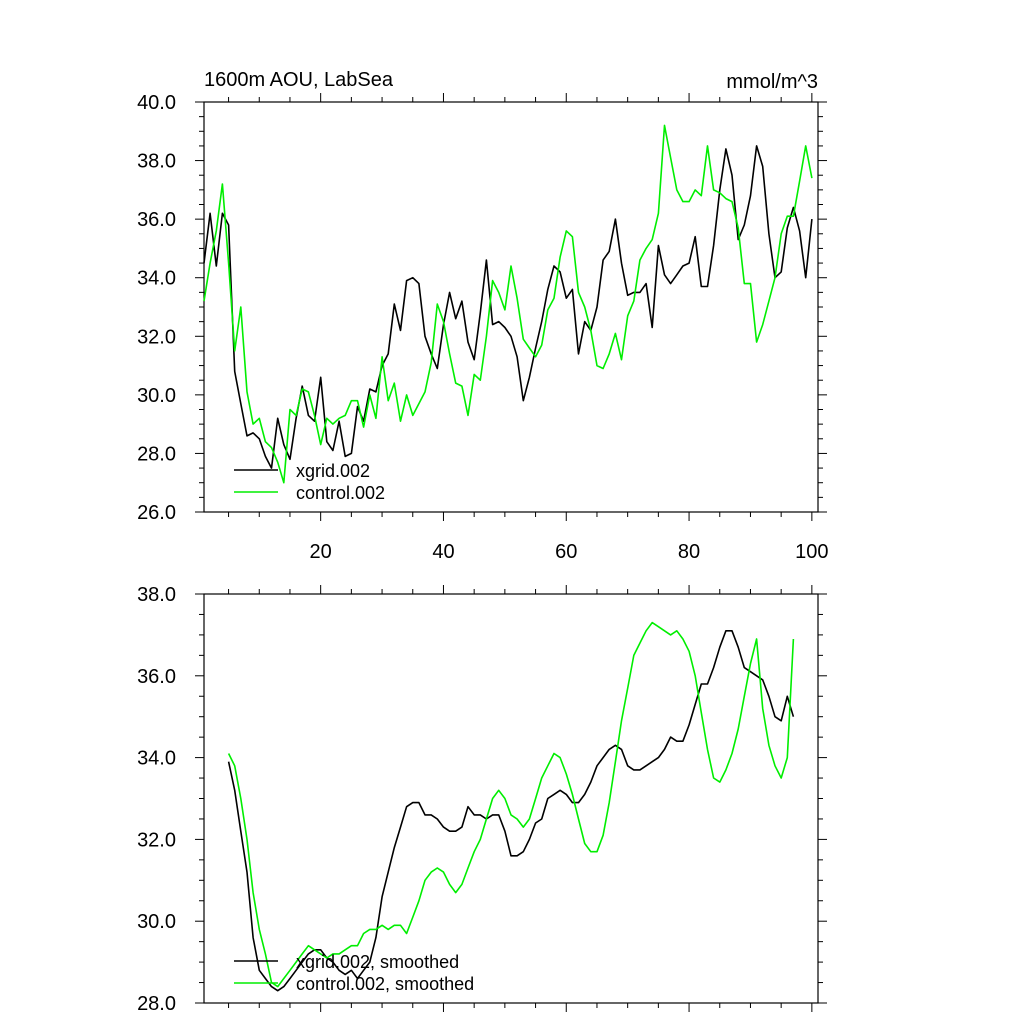  Describe the element at coordinates (772, 82) in the screenshot. I see `units-label: mmol/m^3` at that location.